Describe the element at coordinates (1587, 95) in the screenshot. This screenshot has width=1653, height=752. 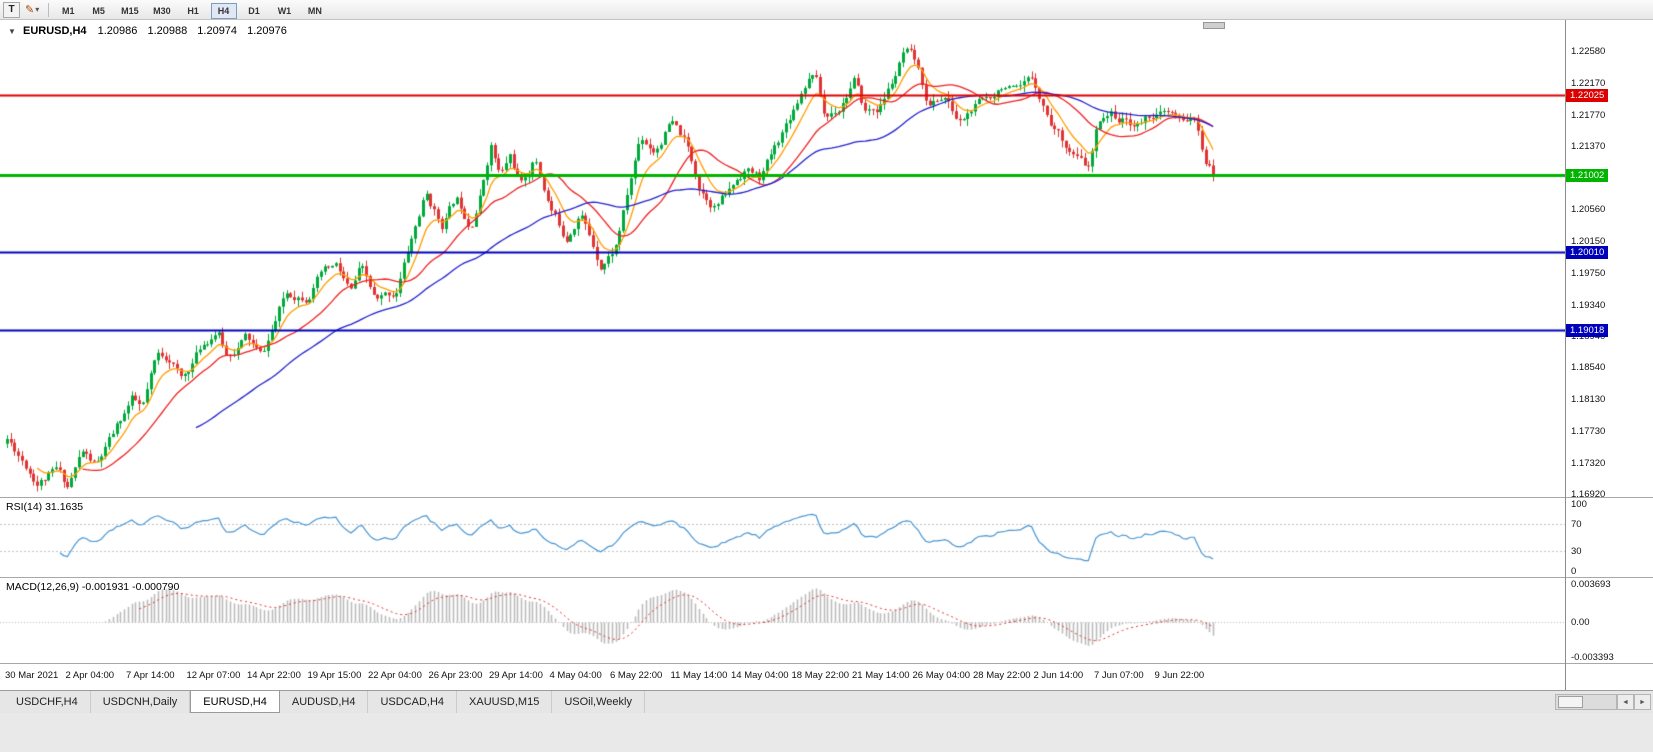
I see `price-level-tag: 1.22025` at that location.